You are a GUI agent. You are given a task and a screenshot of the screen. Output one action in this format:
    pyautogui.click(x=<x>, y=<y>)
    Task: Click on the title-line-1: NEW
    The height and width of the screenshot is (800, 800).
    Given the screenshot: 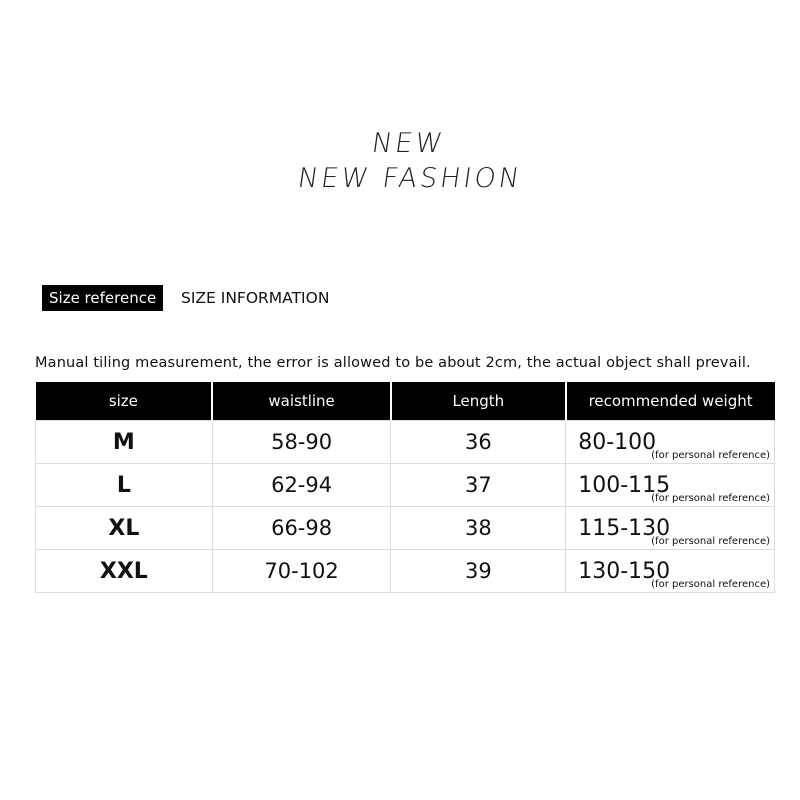 What is the action you would take?
    pyautogui.click(x=408, y=143)
    